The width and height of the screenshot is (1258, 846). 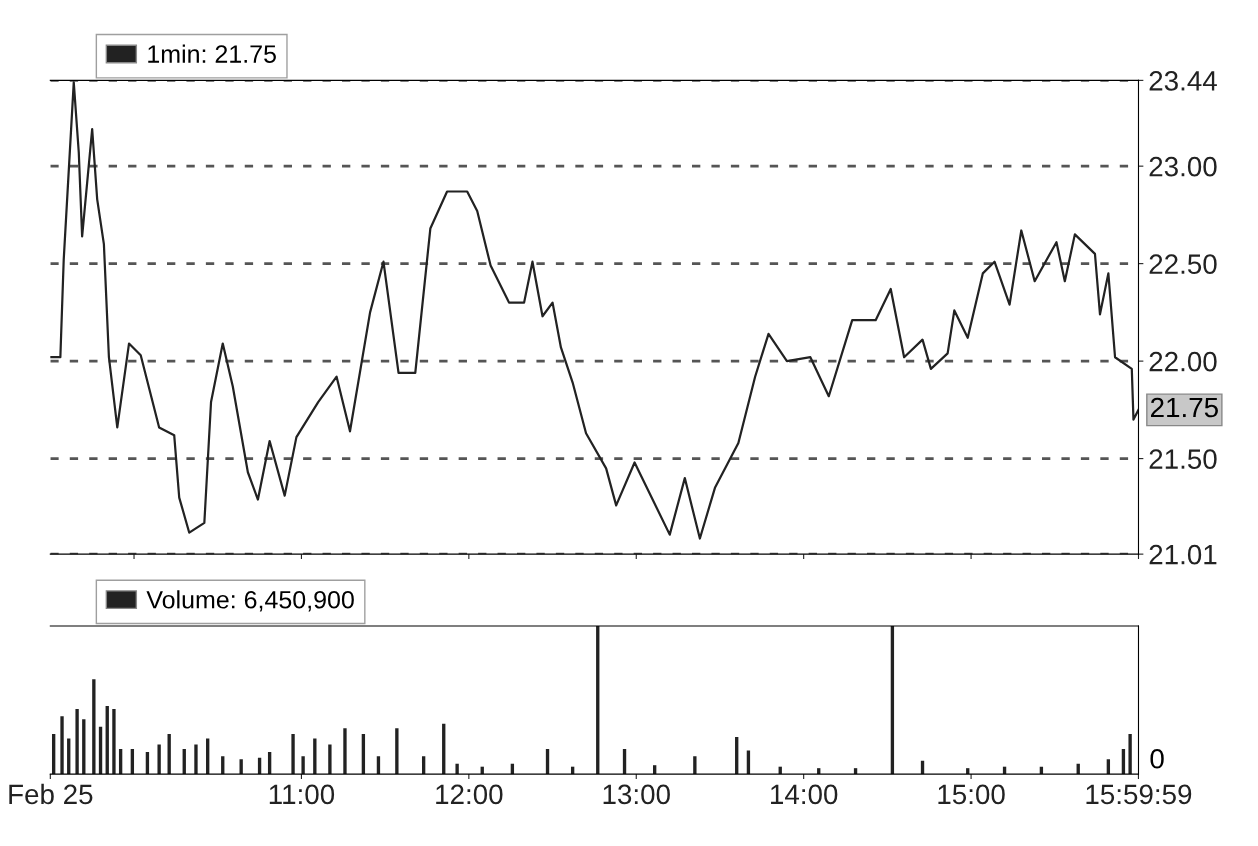 I want to click on x-tick-label: Feb 25, so click(x=51, y=794).